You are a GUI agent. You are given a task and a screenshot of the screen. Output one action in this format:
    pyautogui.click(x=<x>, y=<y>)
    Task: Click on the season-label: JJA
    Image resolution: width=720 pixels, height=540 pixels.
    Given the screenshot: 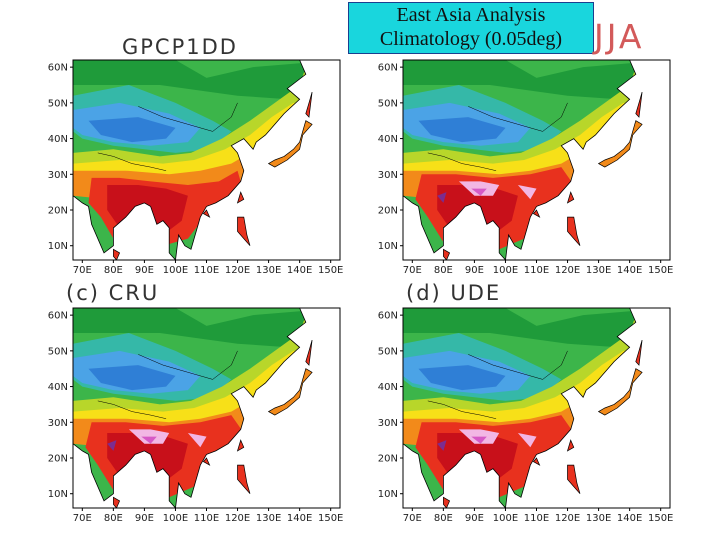 What is the action you would take?
    pyautogui.click(x=619, y=36)
    